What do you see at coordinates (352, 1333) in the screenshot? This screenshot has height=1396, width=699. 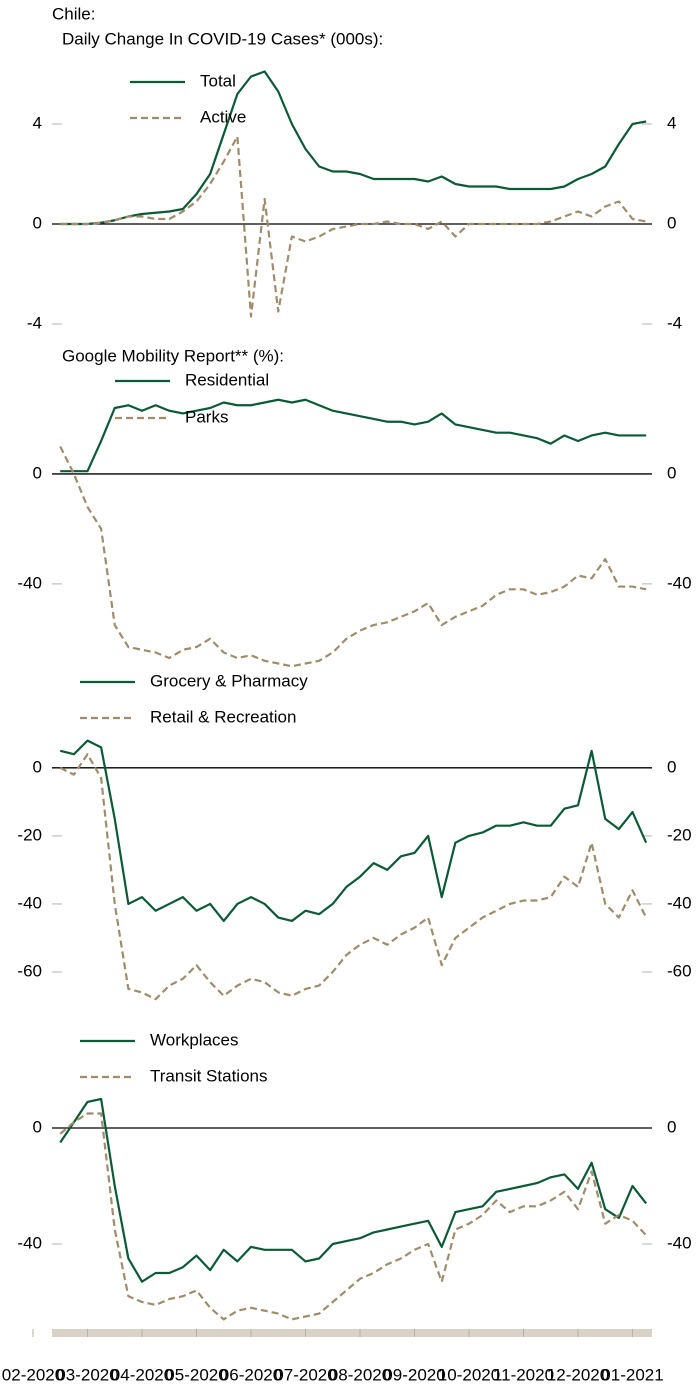 I see `x-axis-bar` at bounding box center [352, 1333].